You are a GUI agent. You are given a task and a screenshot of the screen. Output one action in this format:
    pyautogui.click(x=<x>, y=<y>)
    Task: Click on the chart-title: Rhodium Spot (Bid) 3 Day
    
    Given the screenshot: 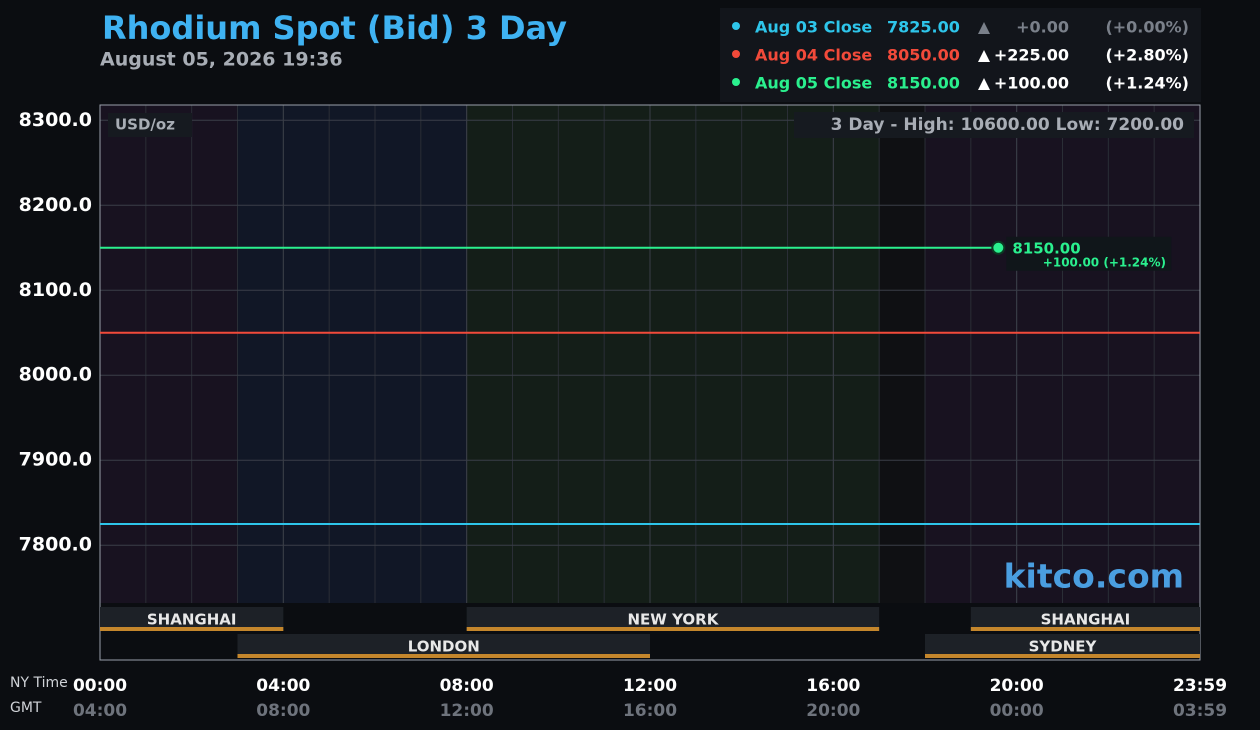 What is the action you would take?
    pyautogui.click(x=334, y=28)
    